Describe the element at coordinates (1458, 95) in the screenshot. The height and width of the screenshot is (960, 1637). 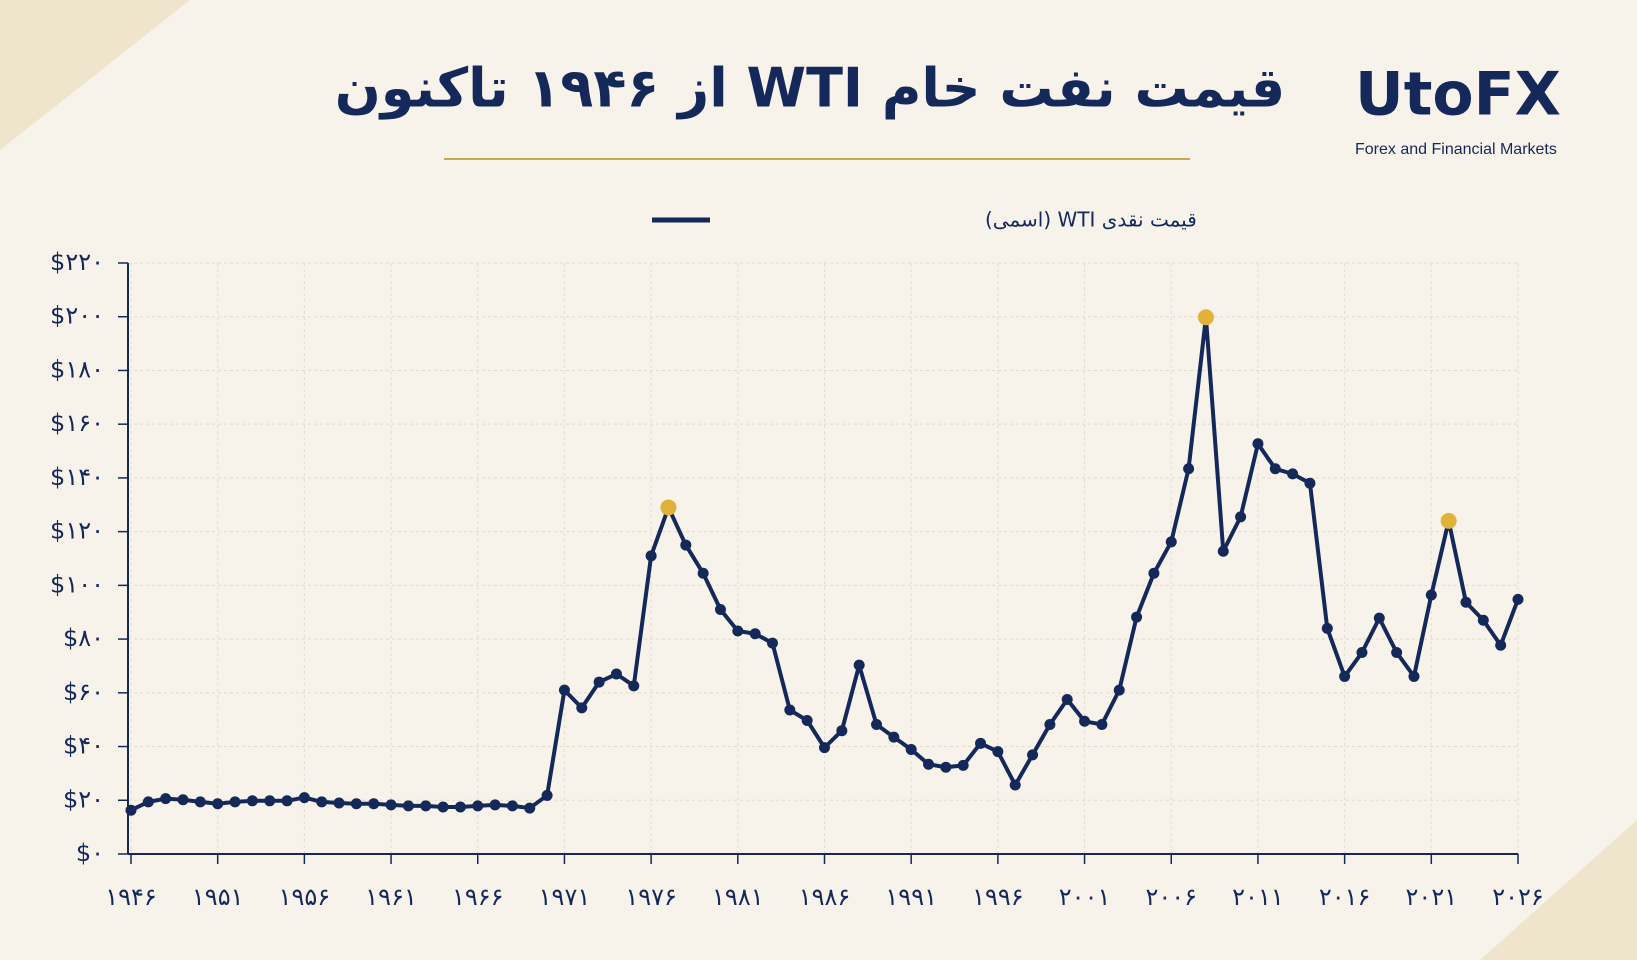
I see `logo: UtoFX` at that location.